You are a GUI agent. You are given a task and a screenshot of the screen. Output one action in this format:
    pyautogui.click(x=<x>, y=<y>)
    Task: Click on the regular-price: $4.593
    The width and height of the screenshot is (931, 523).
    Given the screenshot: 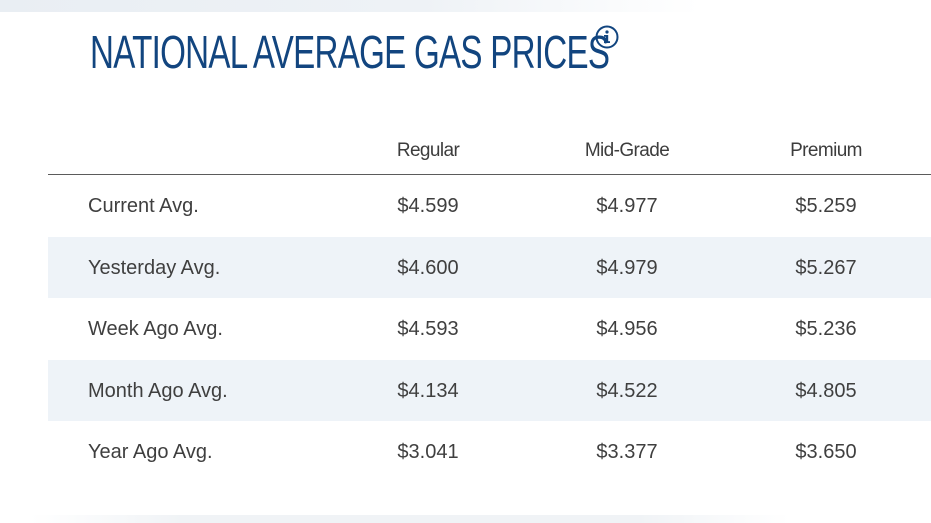 What is the action you would take?
    pyautogui.click(x=428, y=329)
    